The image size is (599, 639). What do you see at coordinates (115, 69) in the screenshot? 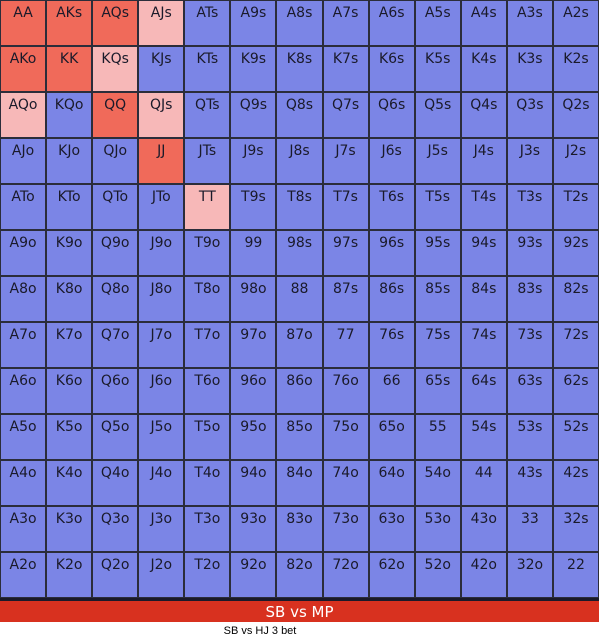
I see `hand-cell-KQs: KQs` at bounding box center [115, 69].